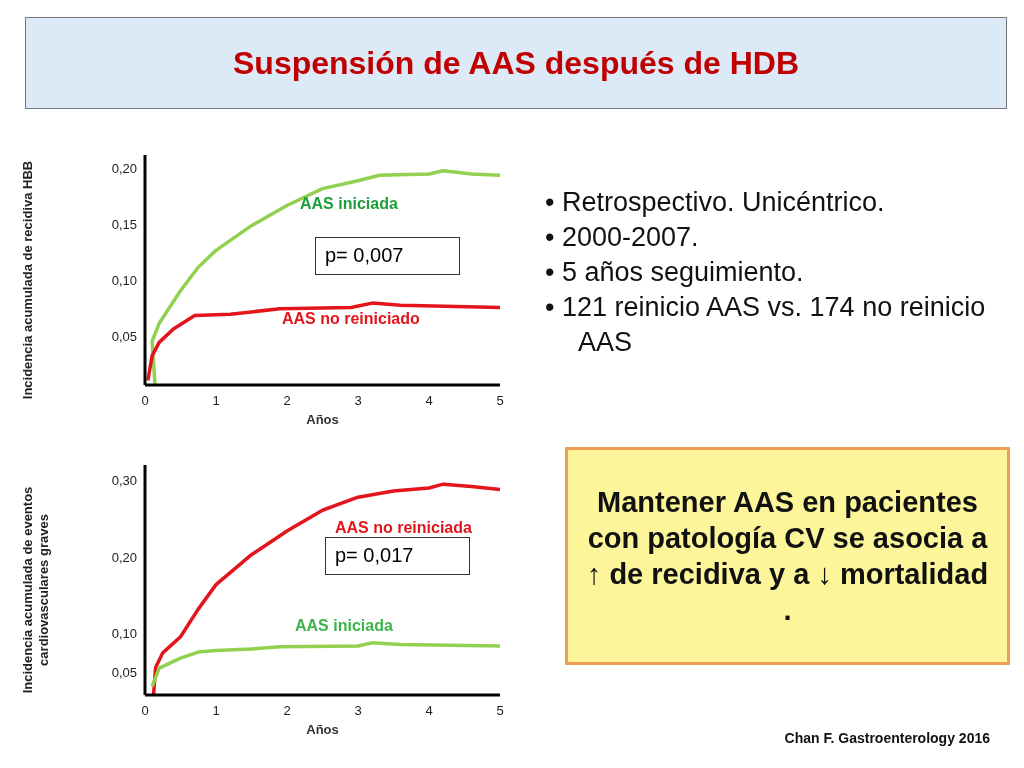 Image resolution: width=1024 pixels, height=768 pixels. Describe the element at coordinates (364, 255) in the screenshot. I see `annotation: p= 0,007` at that location.